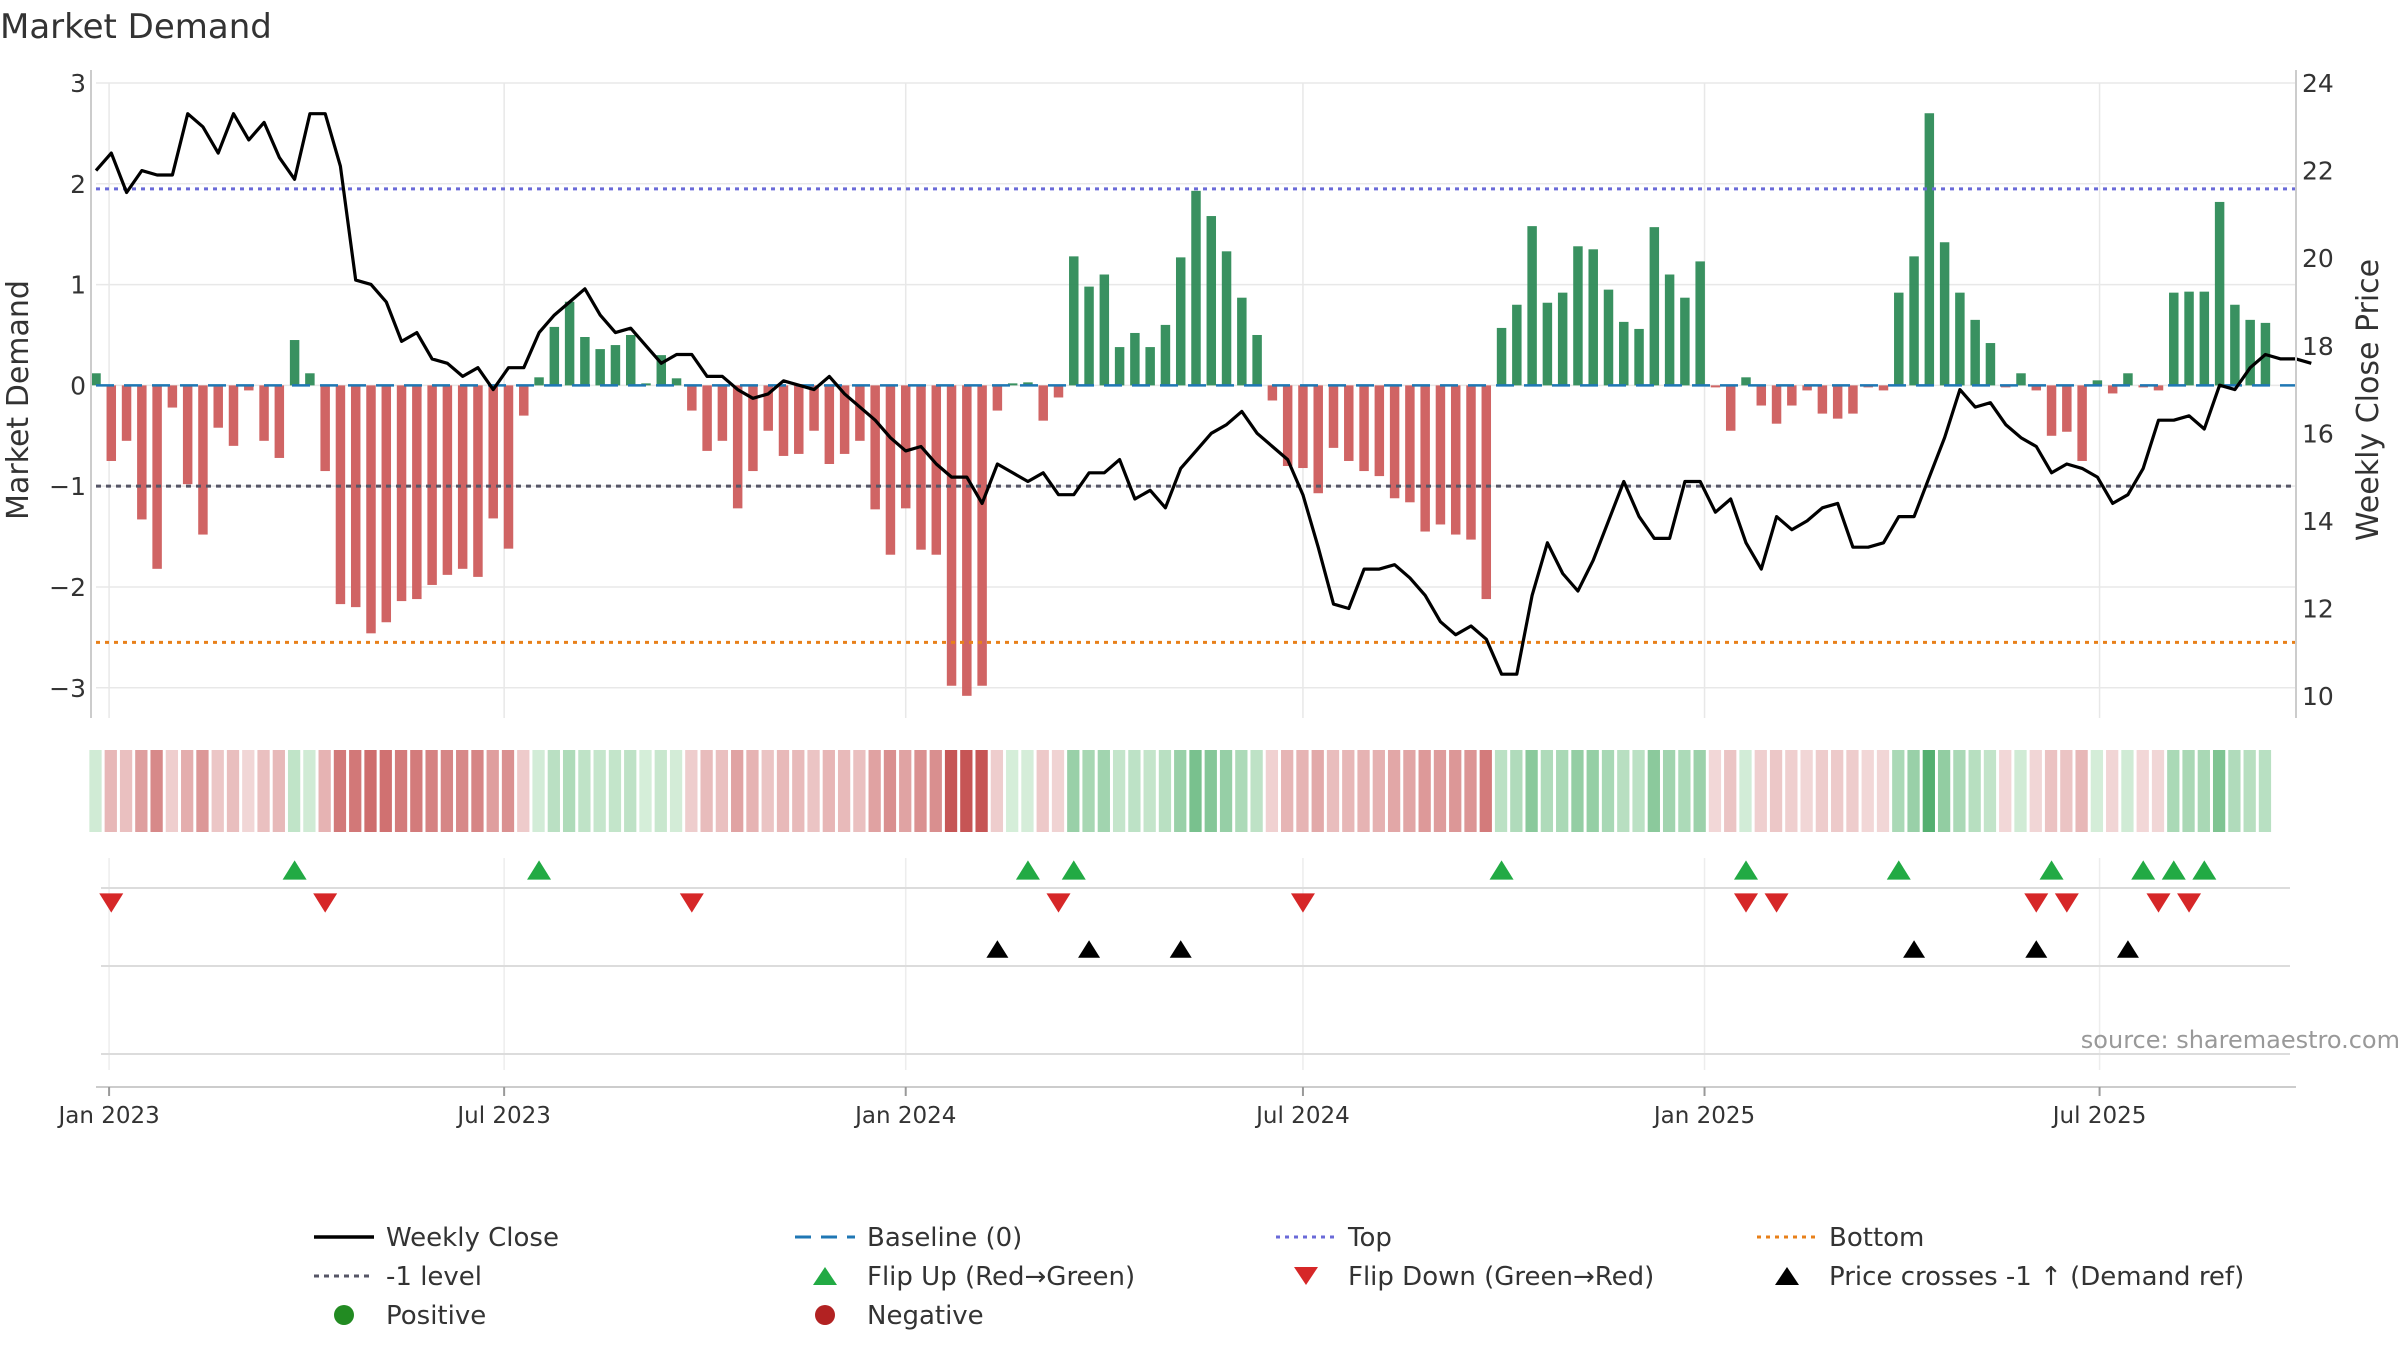 Image resolution: width=2400 pixels, height=1350 pixels. I want to click on signal-markers, so click(1194, 957).